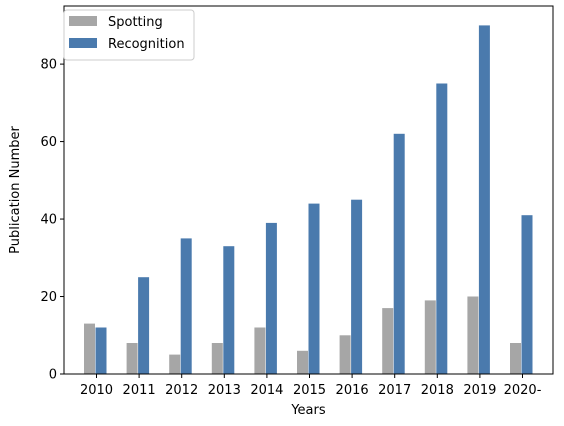  I want to click on bar-spotting-2014, so click(260, 350).